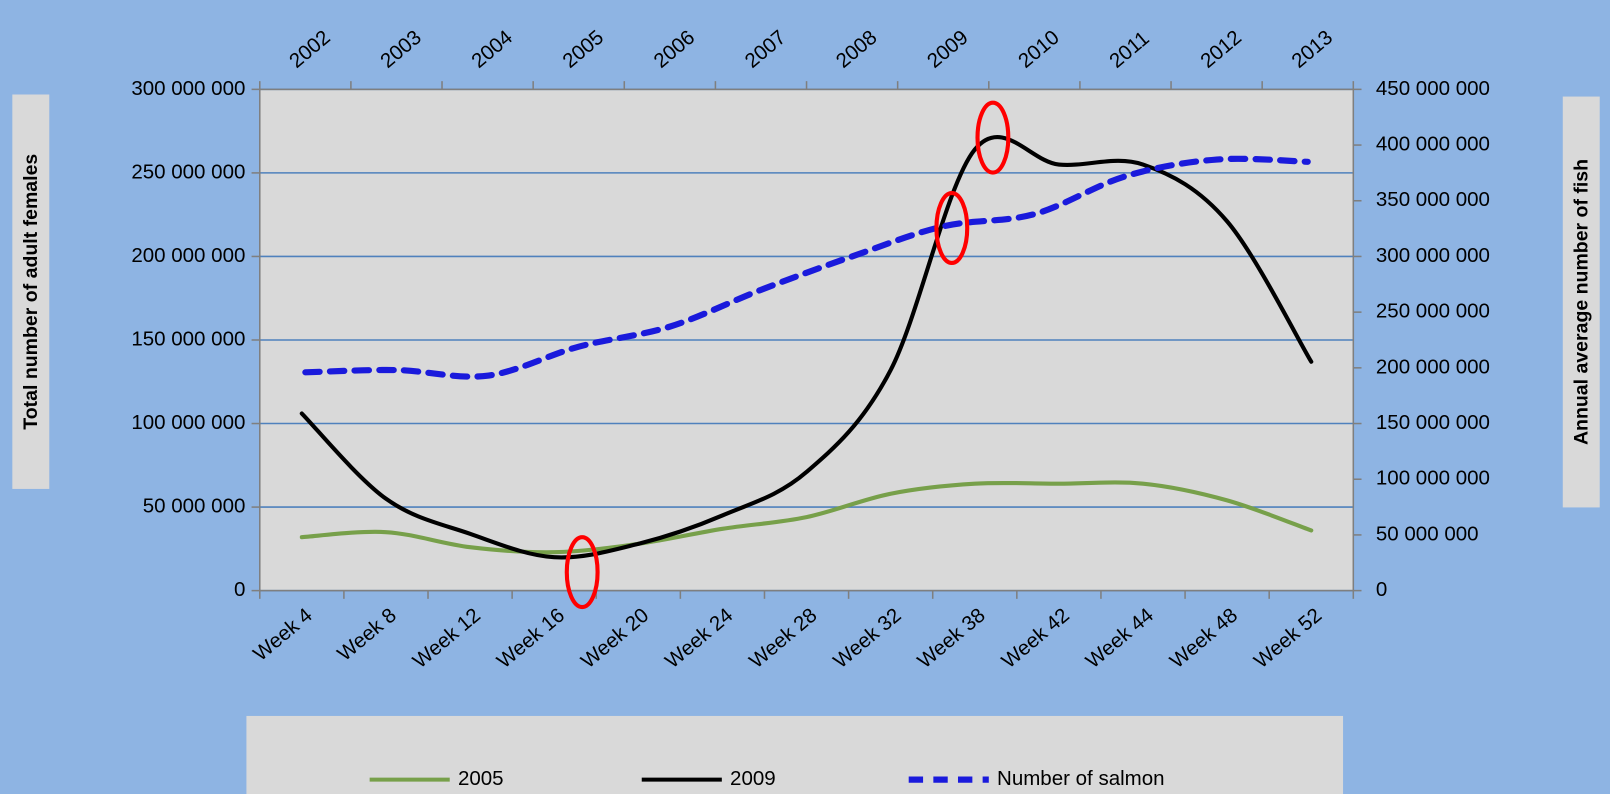 The image size is (1610, 794). I want to click on y-tick-label: 250 000 000, so click(188, 171).